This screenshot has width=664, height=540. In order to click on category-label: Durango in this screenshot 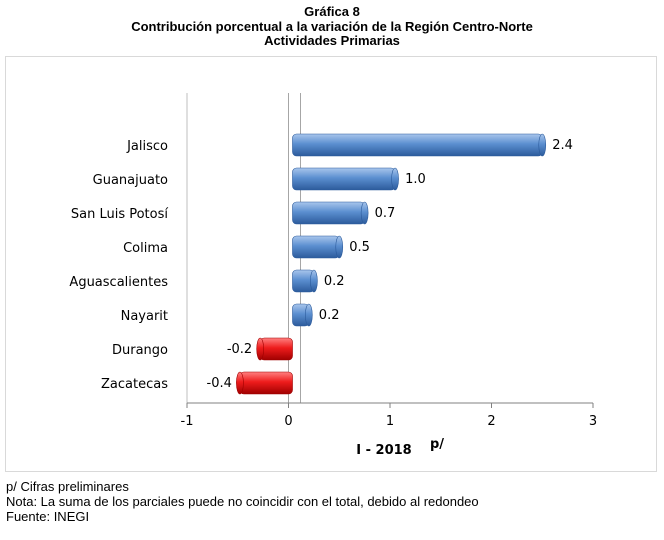, I will do `click(140, 350)`.